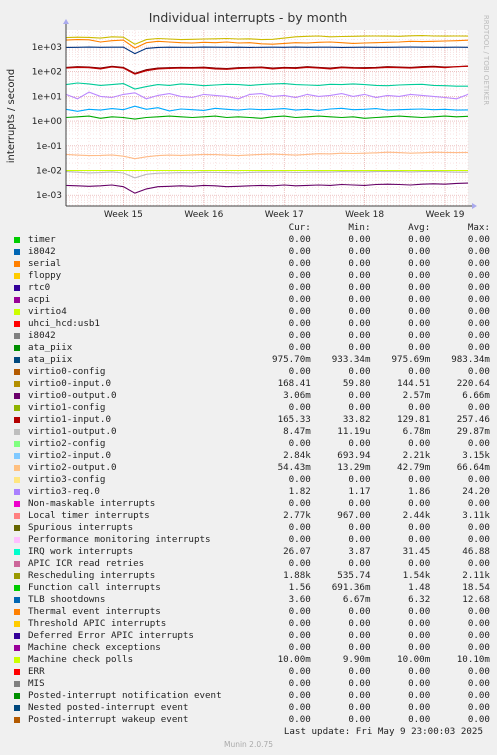 The height and width of the screenshot is (755, 497). Describe the element at coordinates (356, 419) in the screenshot. I see `legend-min: 33.82` at that location.